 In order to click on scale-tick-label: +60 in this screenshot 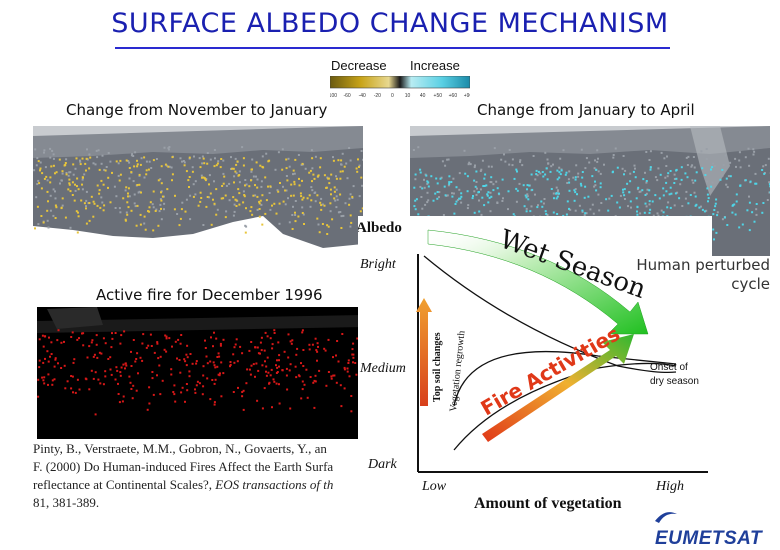, I will do `click(453, 96)`.